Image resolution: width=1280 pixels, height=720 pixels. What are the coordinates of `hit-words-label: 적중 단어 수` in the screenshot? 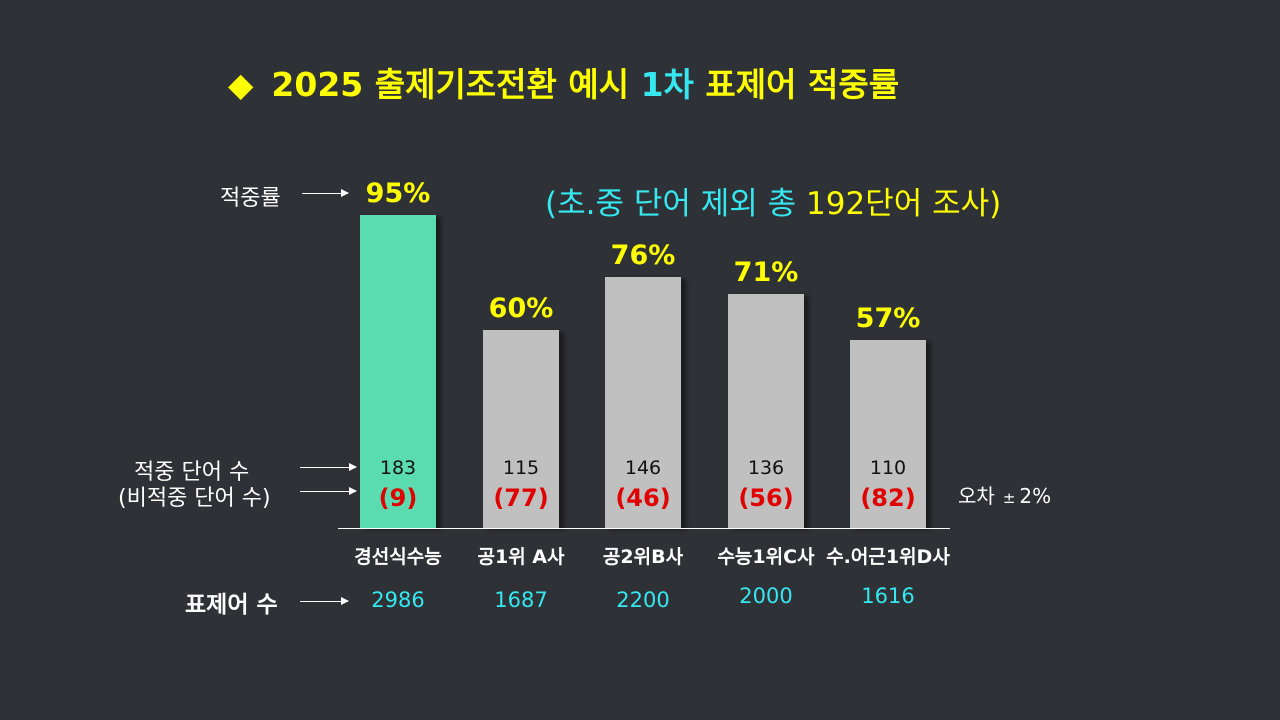 It's located at (192, 472).